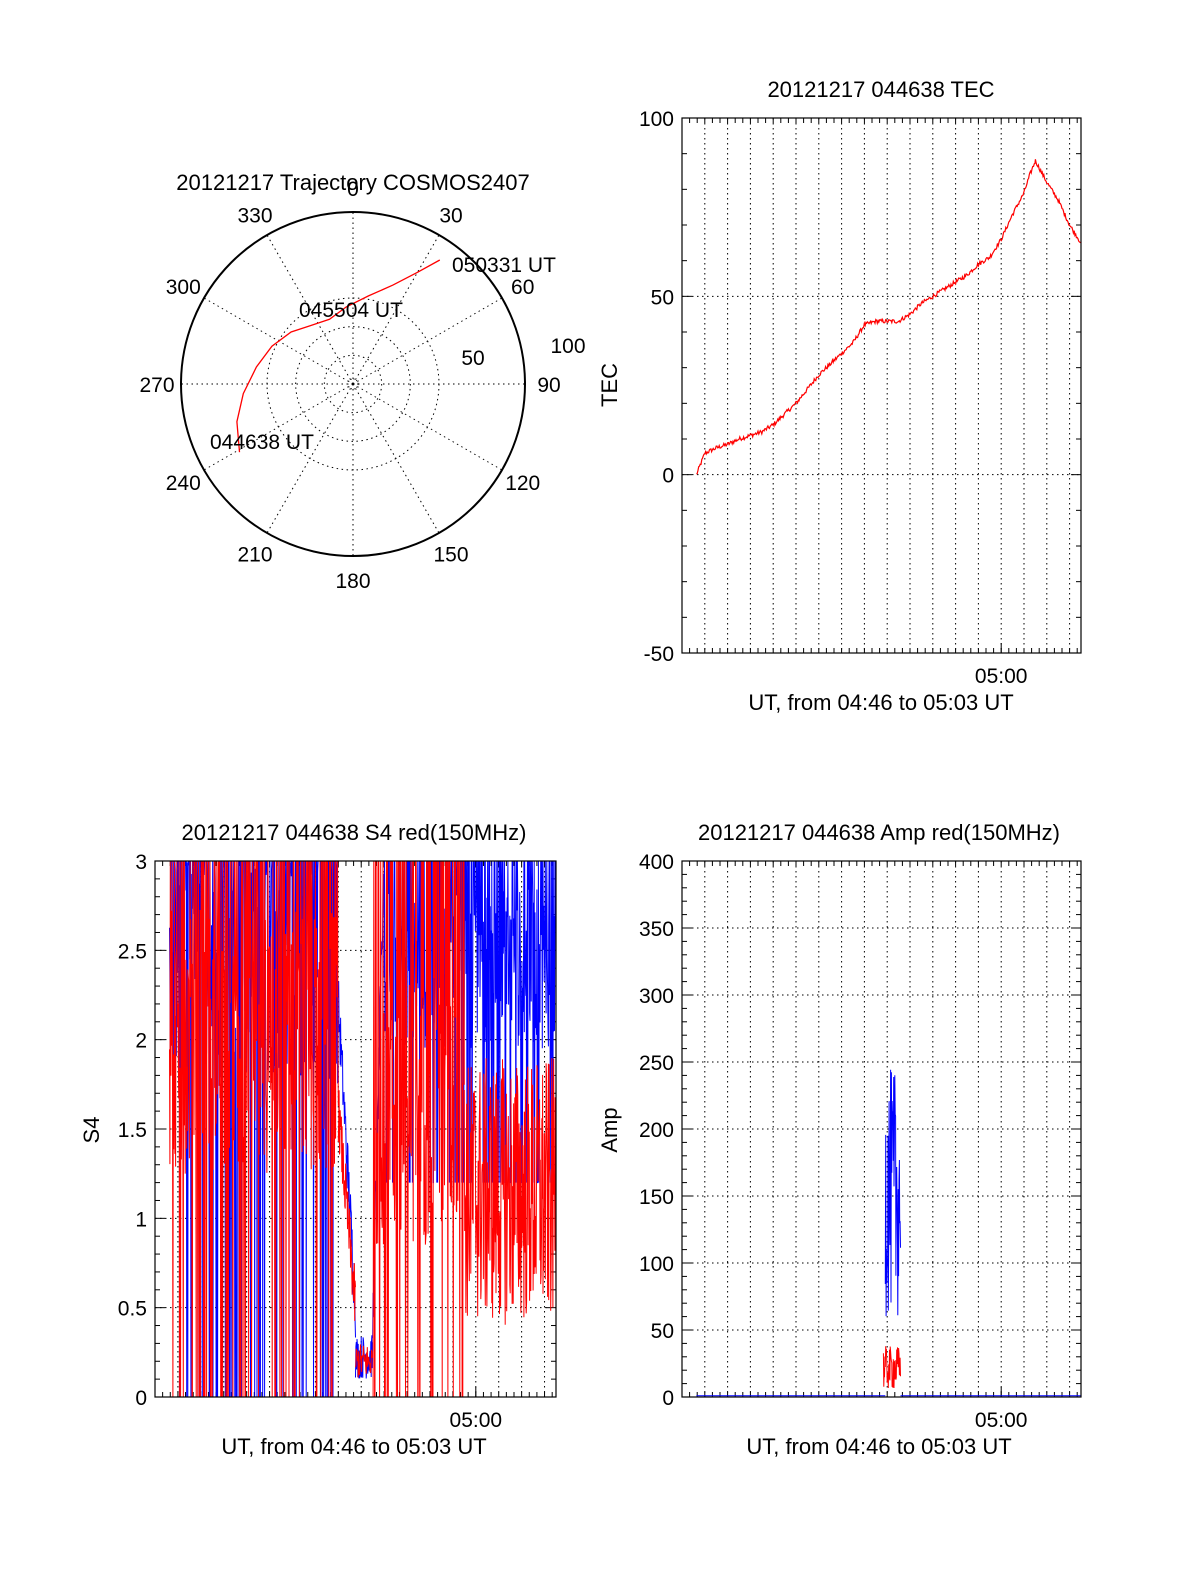  I want to click on polar-grid, so click(353, 384).